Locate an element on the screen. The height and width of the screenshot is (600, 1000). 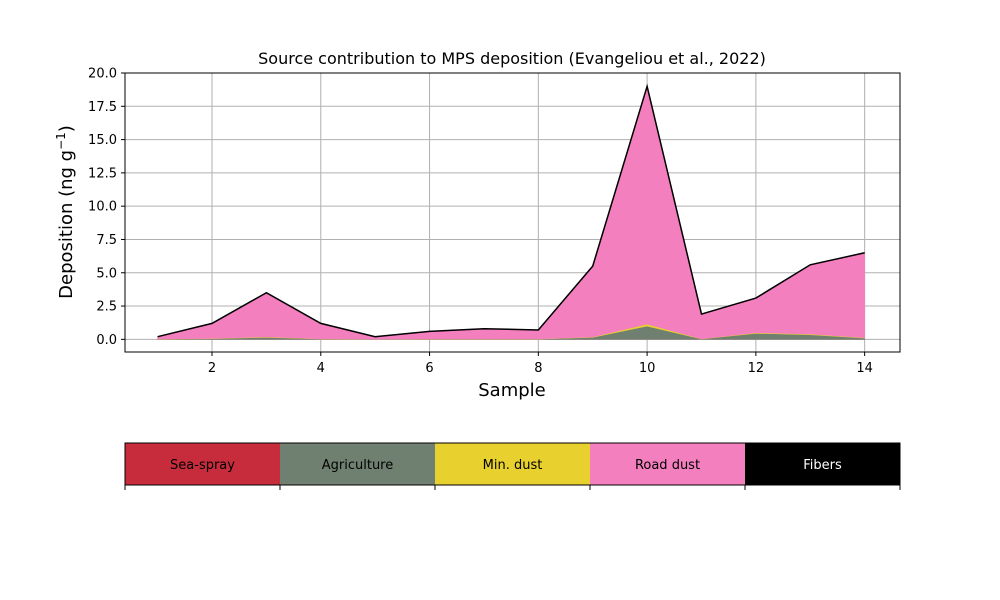
legend-label-fibers: Fibers is located at coordinates (822, 465).